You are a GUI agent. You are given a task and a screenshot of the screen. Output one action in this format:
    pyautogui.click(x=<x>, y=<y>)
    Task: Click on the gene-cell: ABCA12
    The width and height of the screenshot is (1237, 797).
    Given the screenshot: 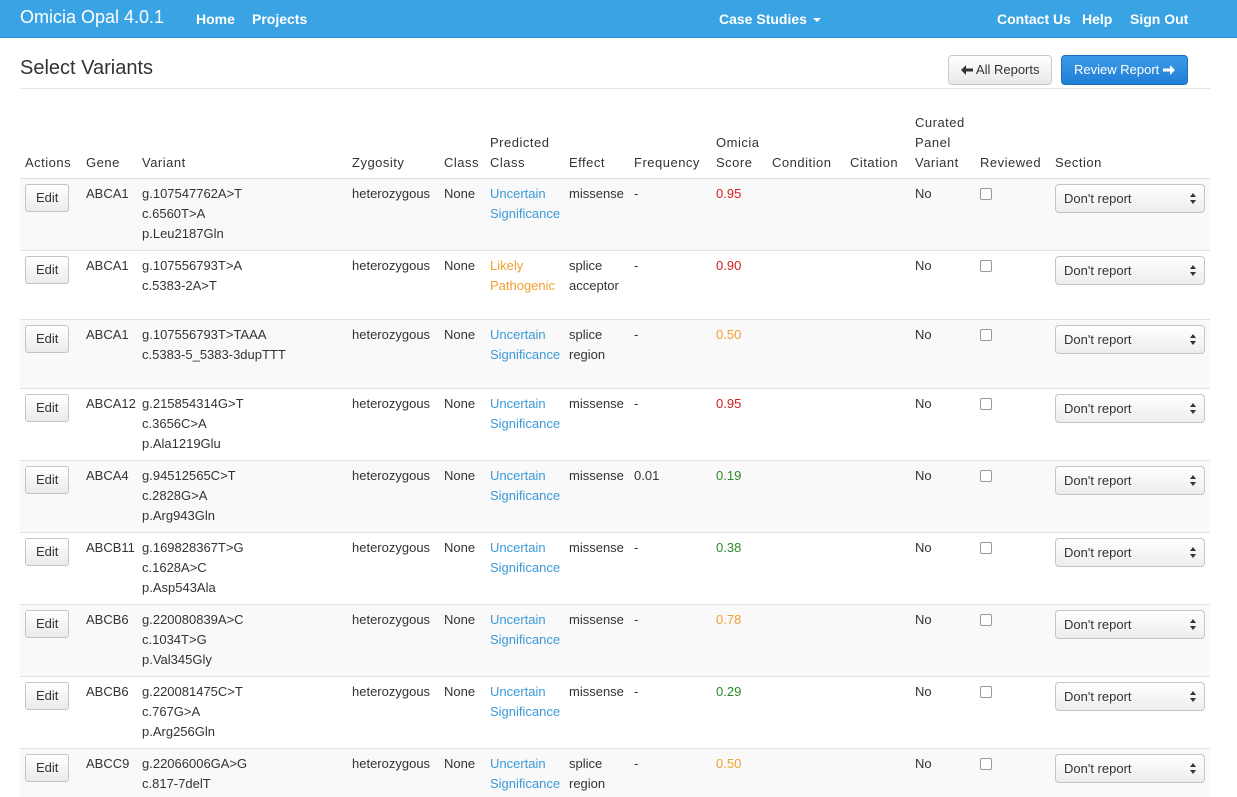 What is the action you would take?
    pyautogui.click(x=109, y=424)
    